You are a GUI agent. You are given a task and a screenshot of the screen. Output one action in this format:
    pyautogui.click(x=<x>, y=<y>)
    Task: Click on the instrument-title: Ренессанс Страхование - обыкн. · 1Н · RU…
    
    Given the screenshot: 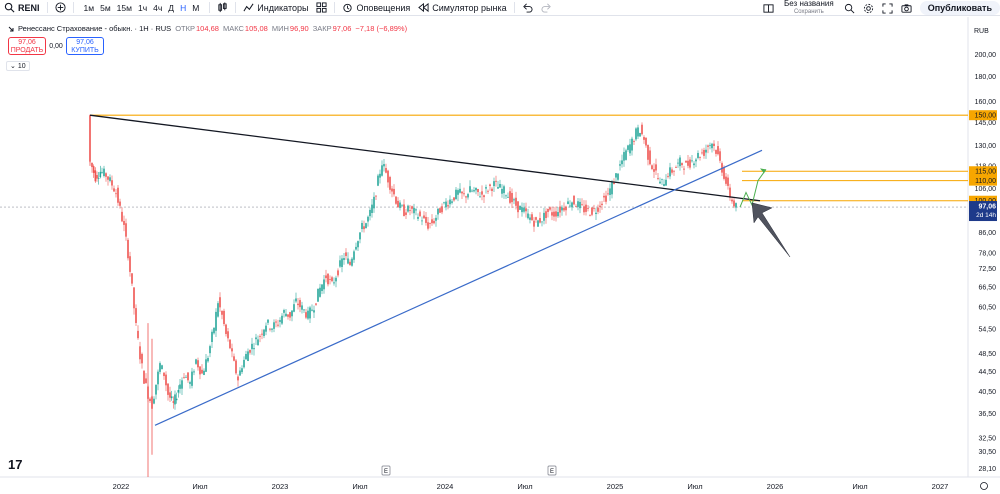 What is the action you would take?
    pyautogui.click(x=95, y=28)
    